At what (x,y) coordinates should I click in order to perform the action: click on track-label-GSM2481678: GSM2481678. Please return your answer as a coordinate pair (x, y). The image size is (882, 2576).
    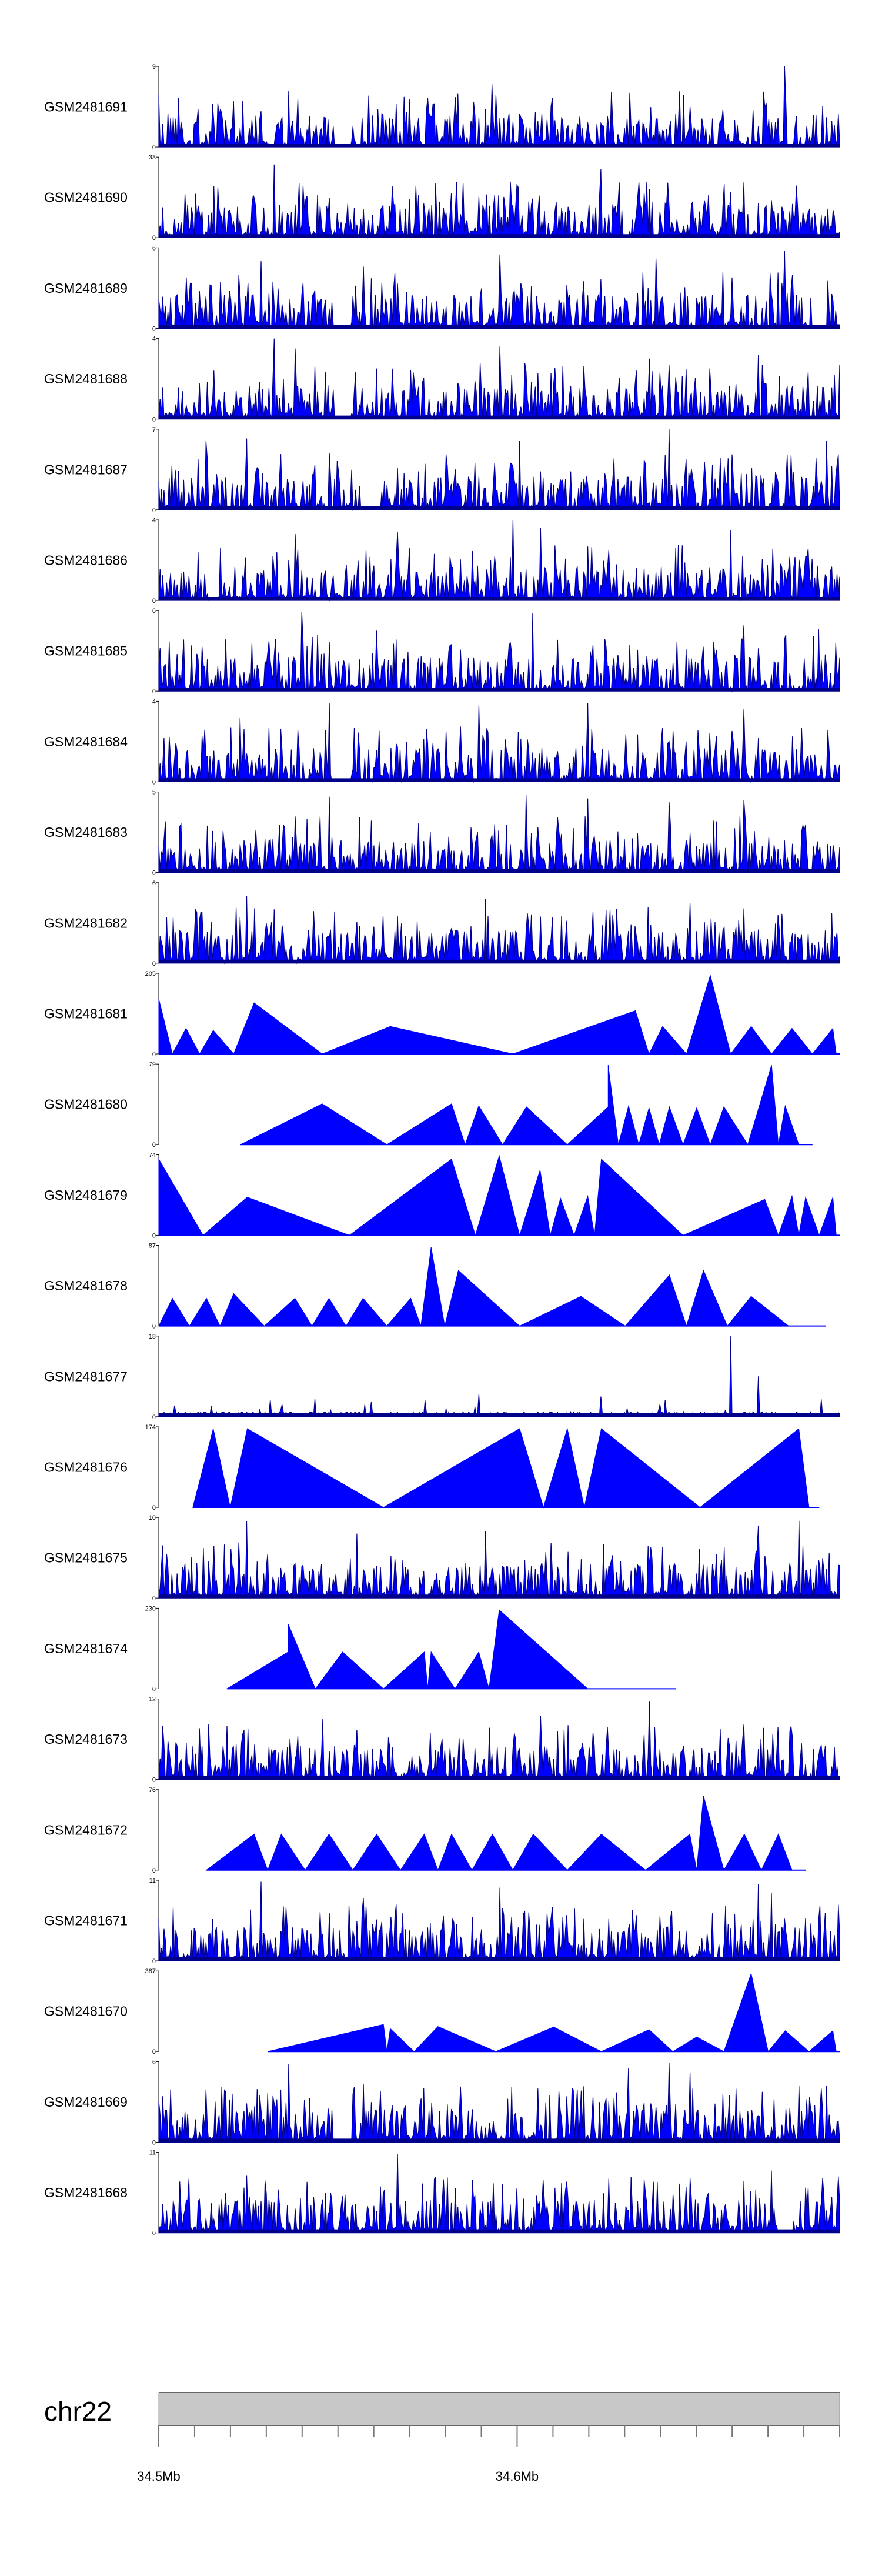
    Looking at the image, I should click on (86, 1285).